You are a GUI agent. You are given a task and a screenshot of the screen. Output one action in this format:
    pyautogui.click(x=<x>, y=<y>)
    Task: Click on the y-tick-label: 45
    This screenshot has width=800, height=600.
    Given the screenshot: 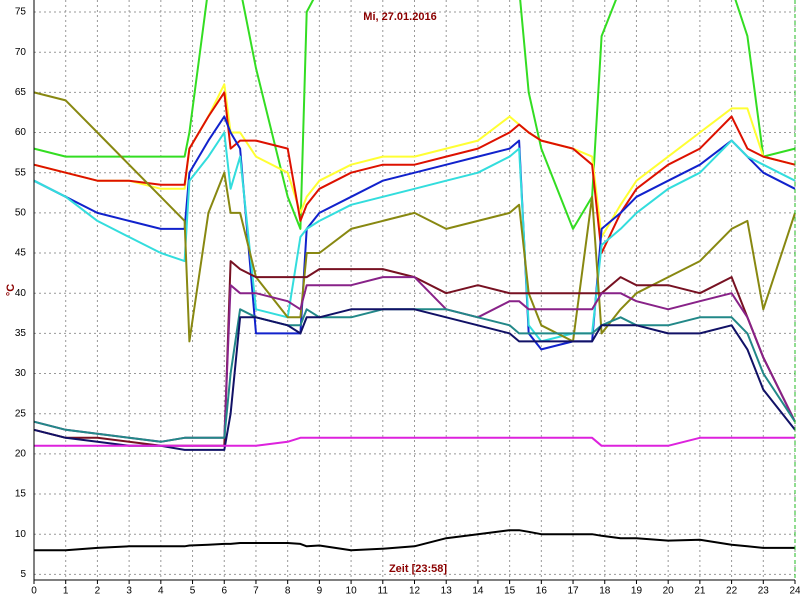 What is the action you would take?
    pyautogui.click(x=21, y=253)
    